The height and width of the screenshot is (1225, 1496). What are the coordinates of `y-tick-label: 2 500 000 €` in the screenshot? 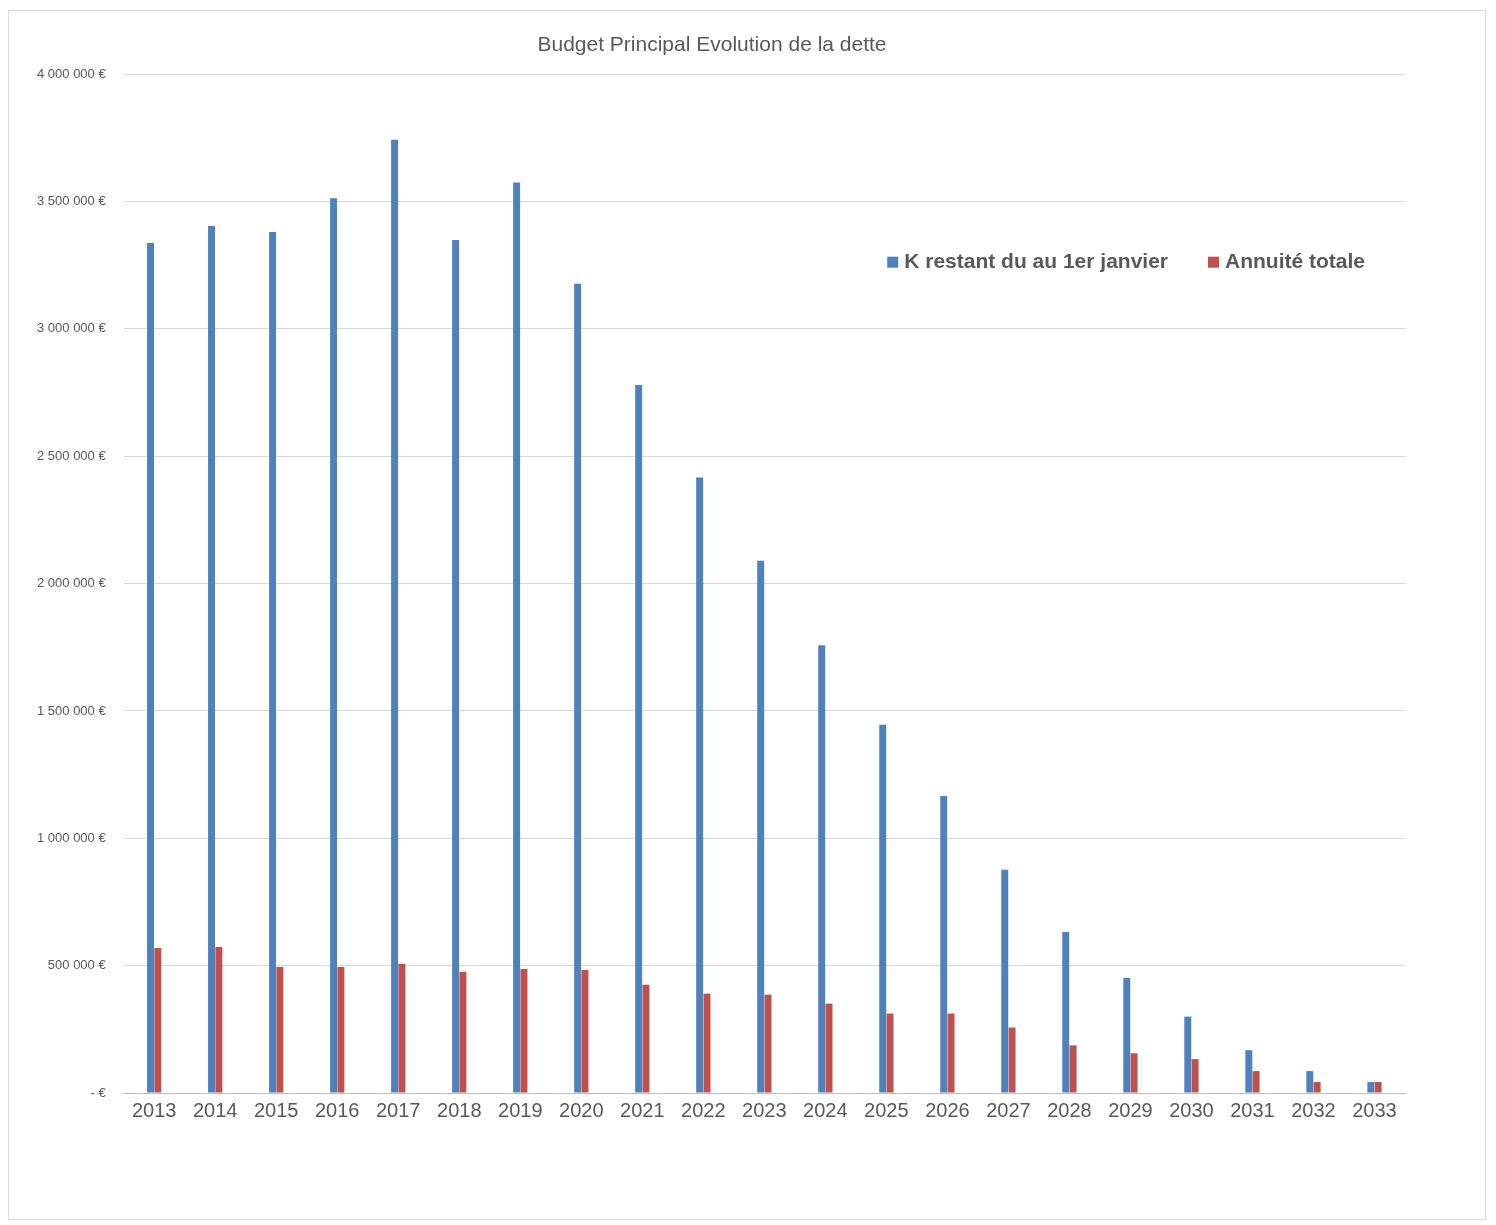 It's located at (71, 455).